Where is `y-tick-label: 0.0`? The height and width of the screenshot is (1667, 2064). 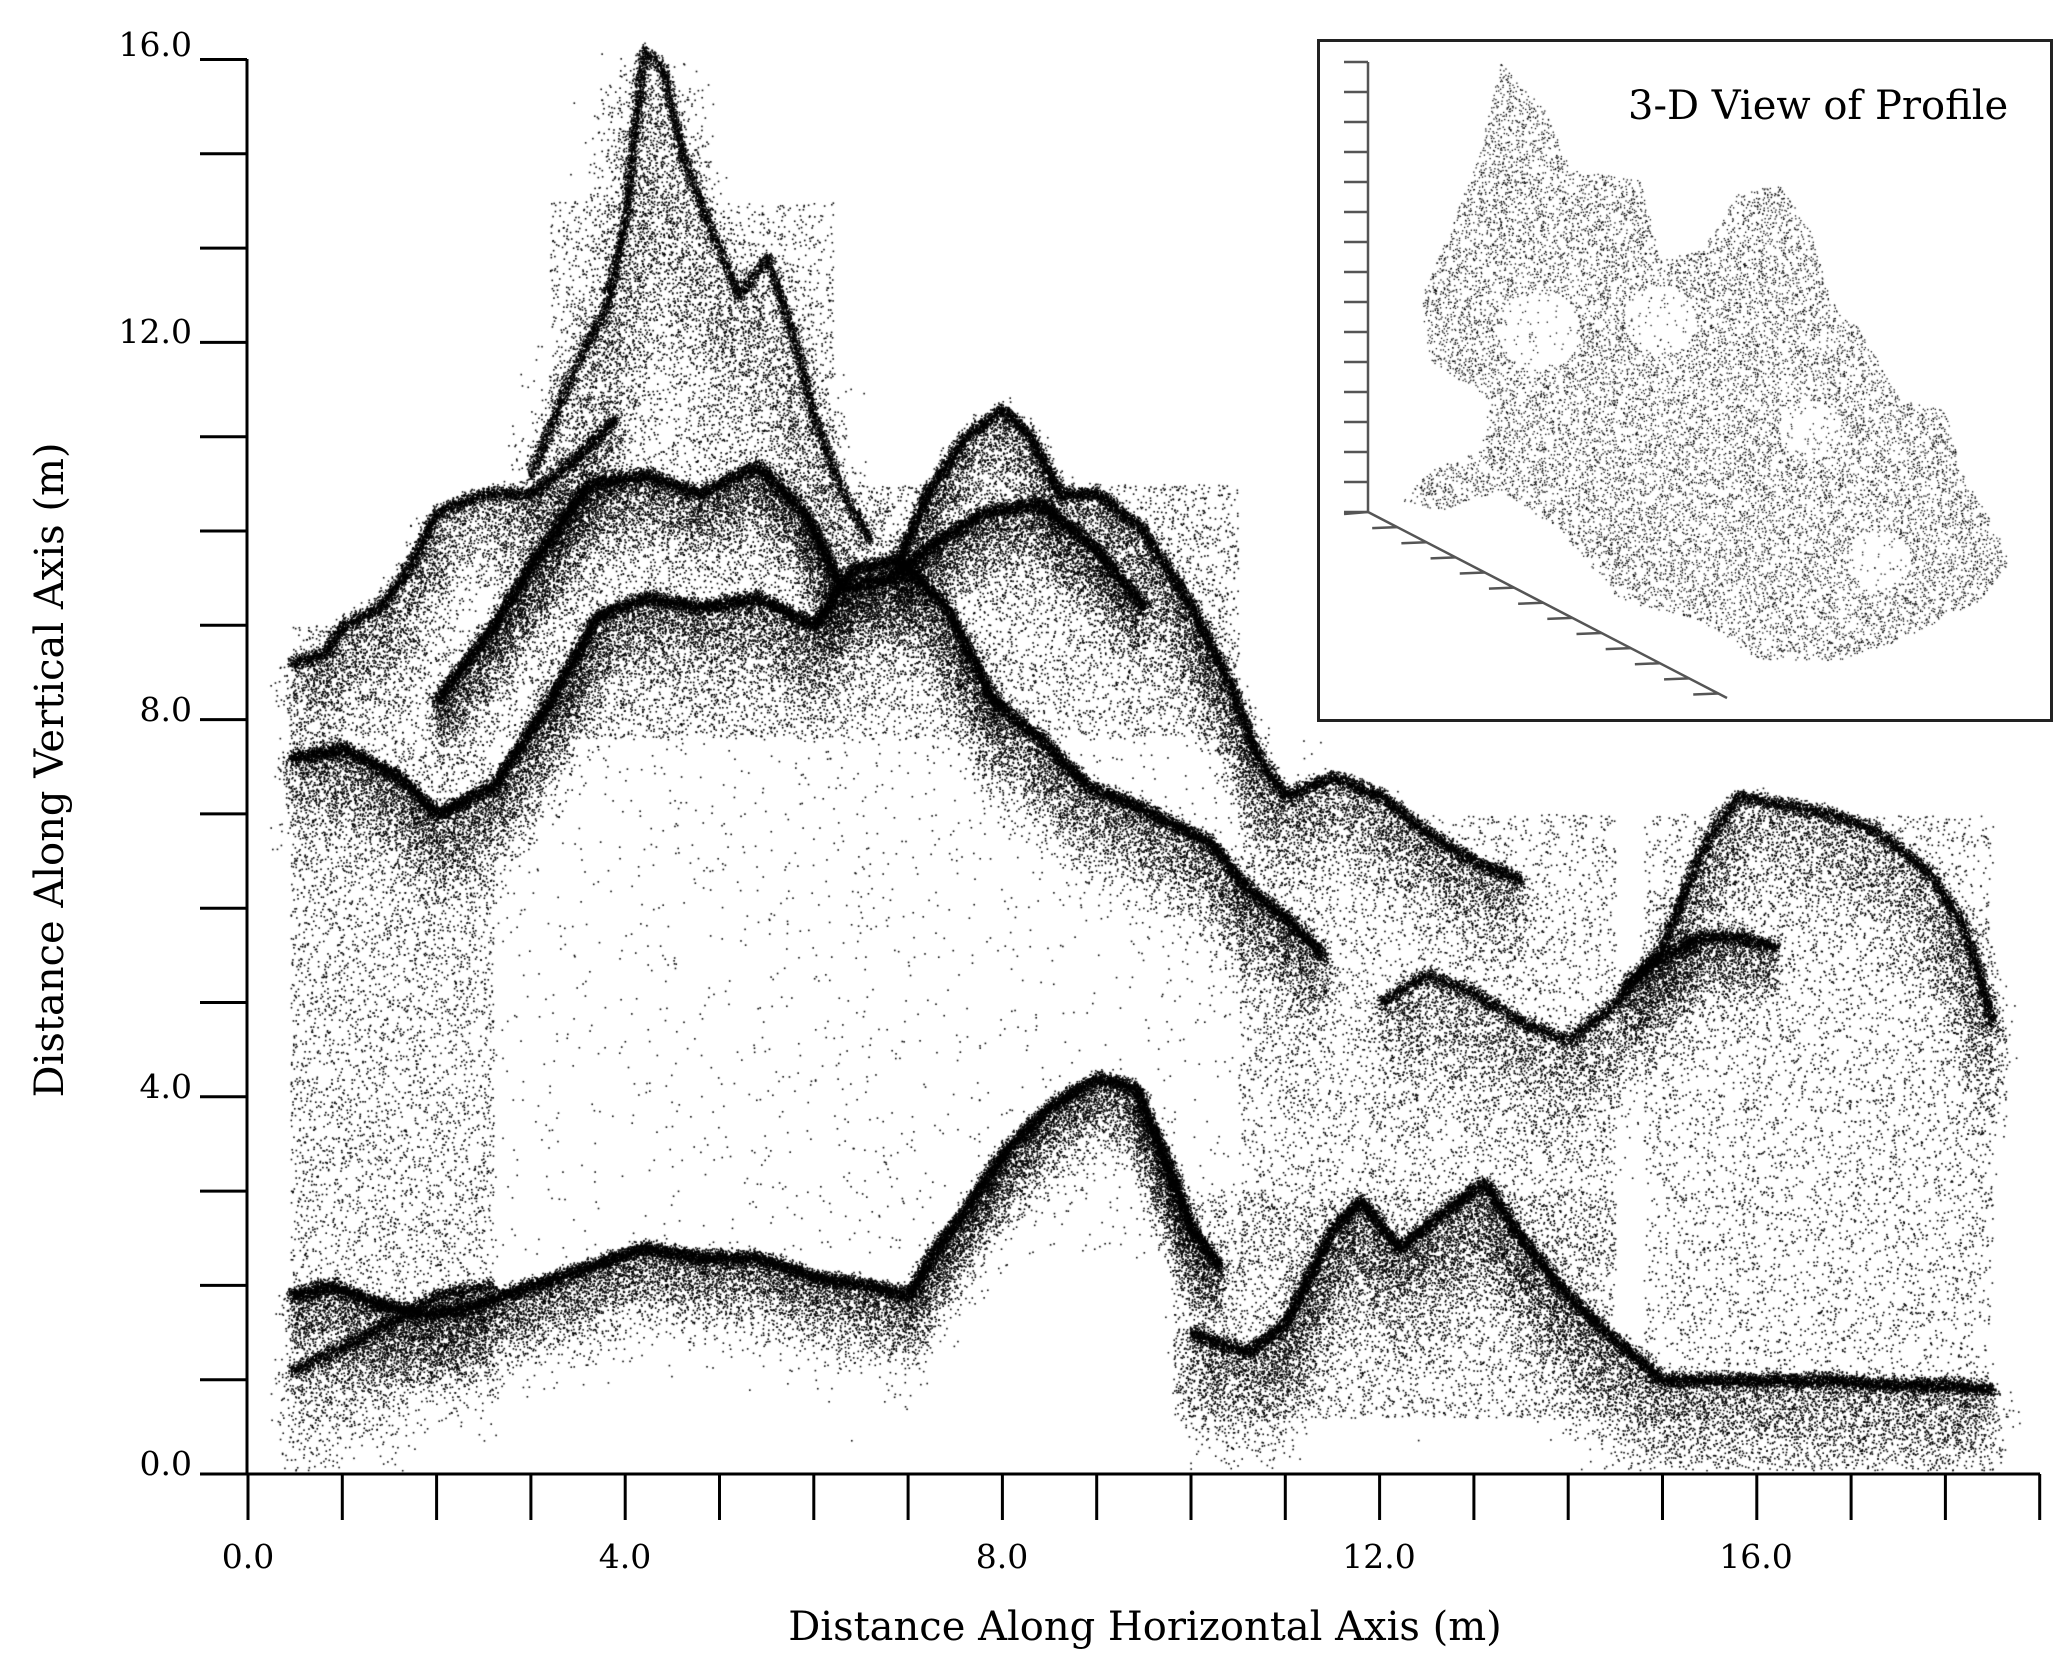 y-tick-label: 0.0 is located at coordinates (165, 1463).